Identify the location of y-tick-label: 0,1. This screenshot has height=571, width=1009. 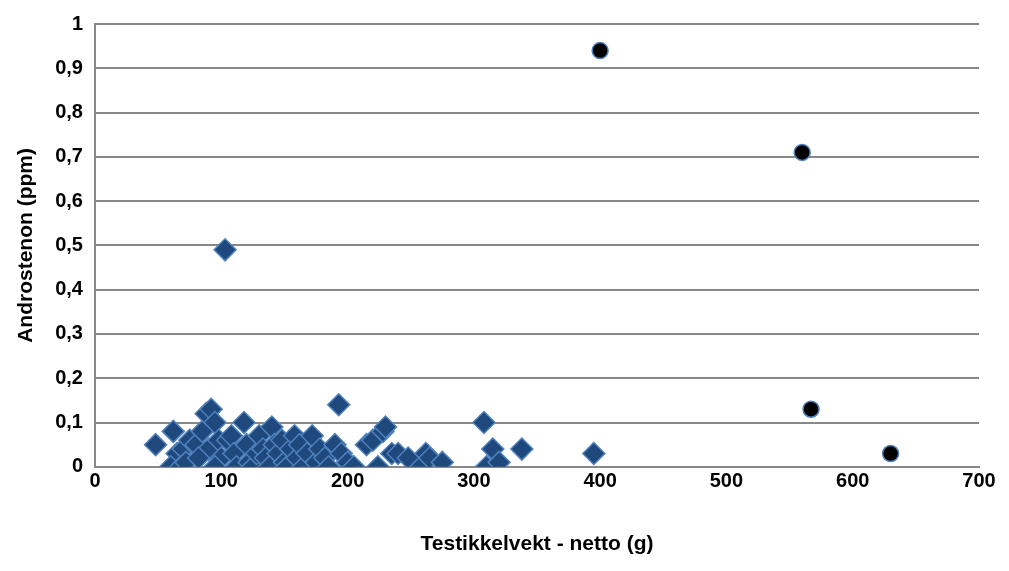
(69, 421).